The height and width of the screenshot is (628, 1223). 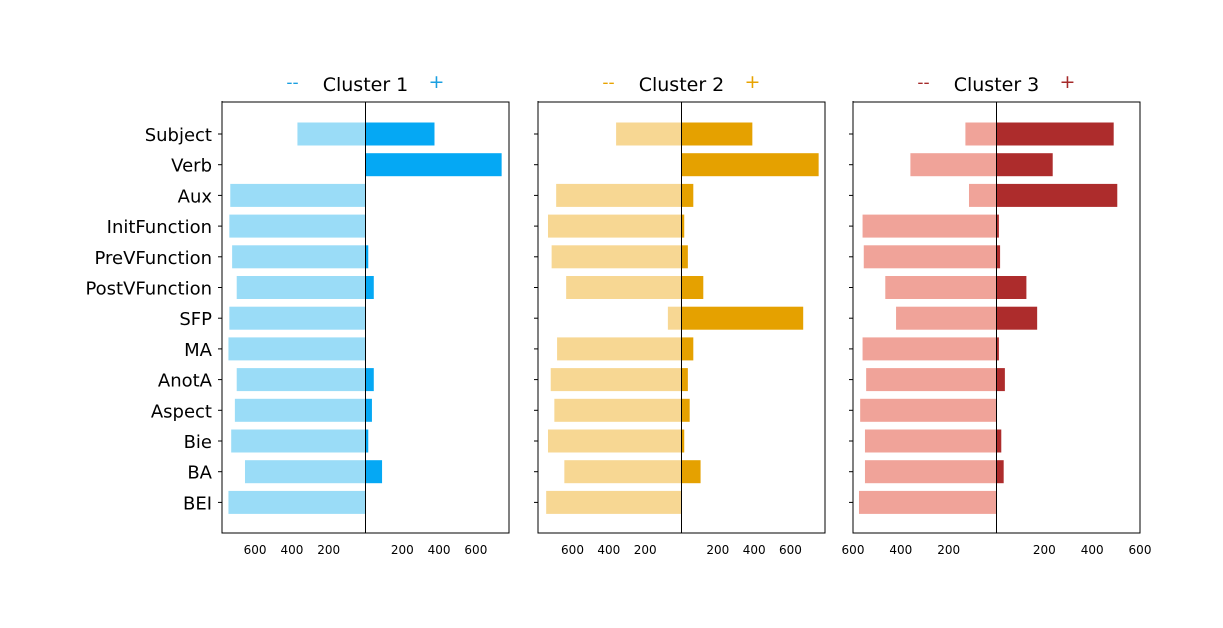 What do you see at coordinates (369, 287) in the screenshot?
I see `bar-positive-cluster1-postvfunction` at bounding box center [369, 287].